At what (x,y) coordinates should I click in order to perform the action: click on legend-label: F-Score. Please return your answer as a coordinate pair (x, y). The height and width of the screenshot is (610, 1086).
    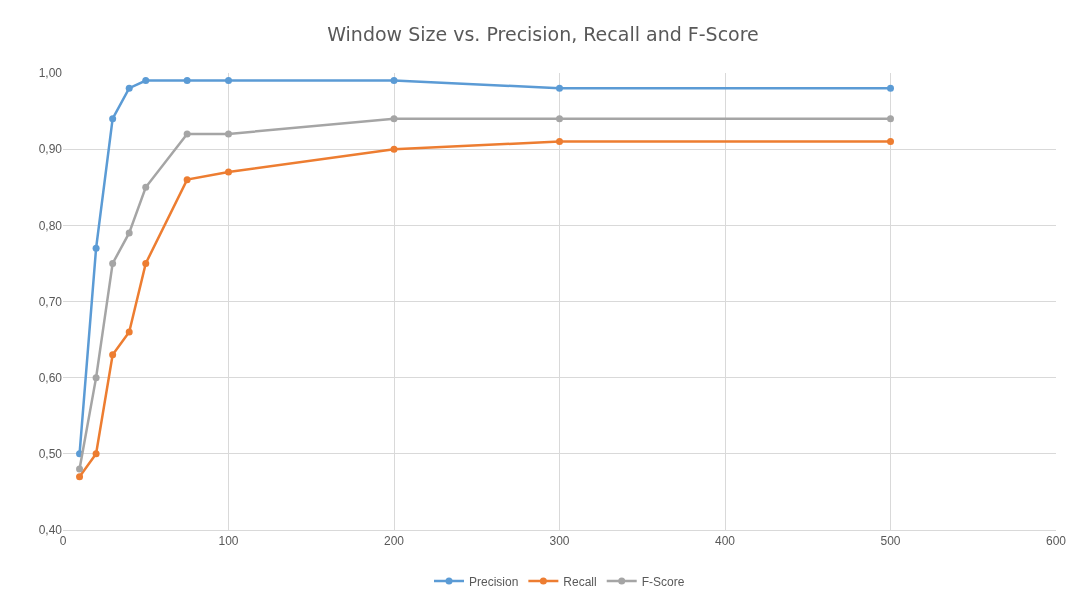
    Looking at the image, I should click on (663, 581).